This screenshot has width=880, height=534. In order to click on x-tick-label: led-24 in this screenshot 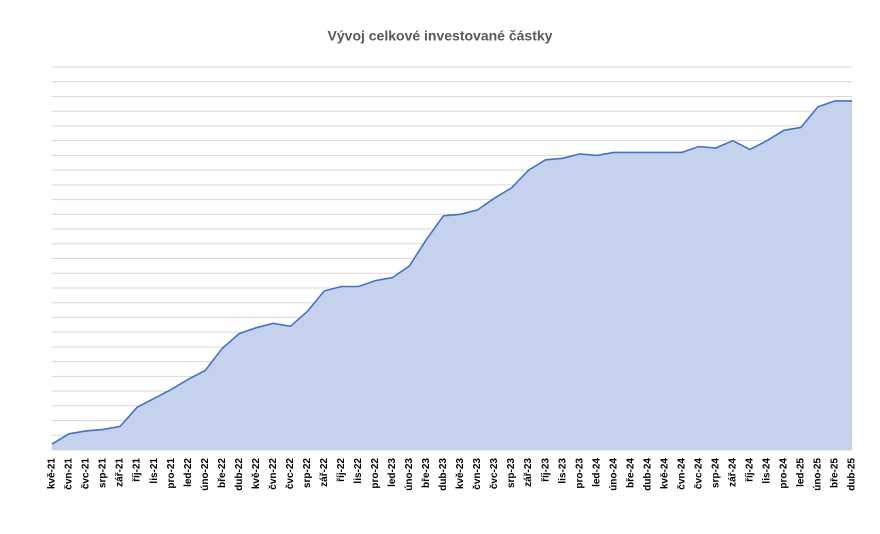, I will do `click(596, 472)`.